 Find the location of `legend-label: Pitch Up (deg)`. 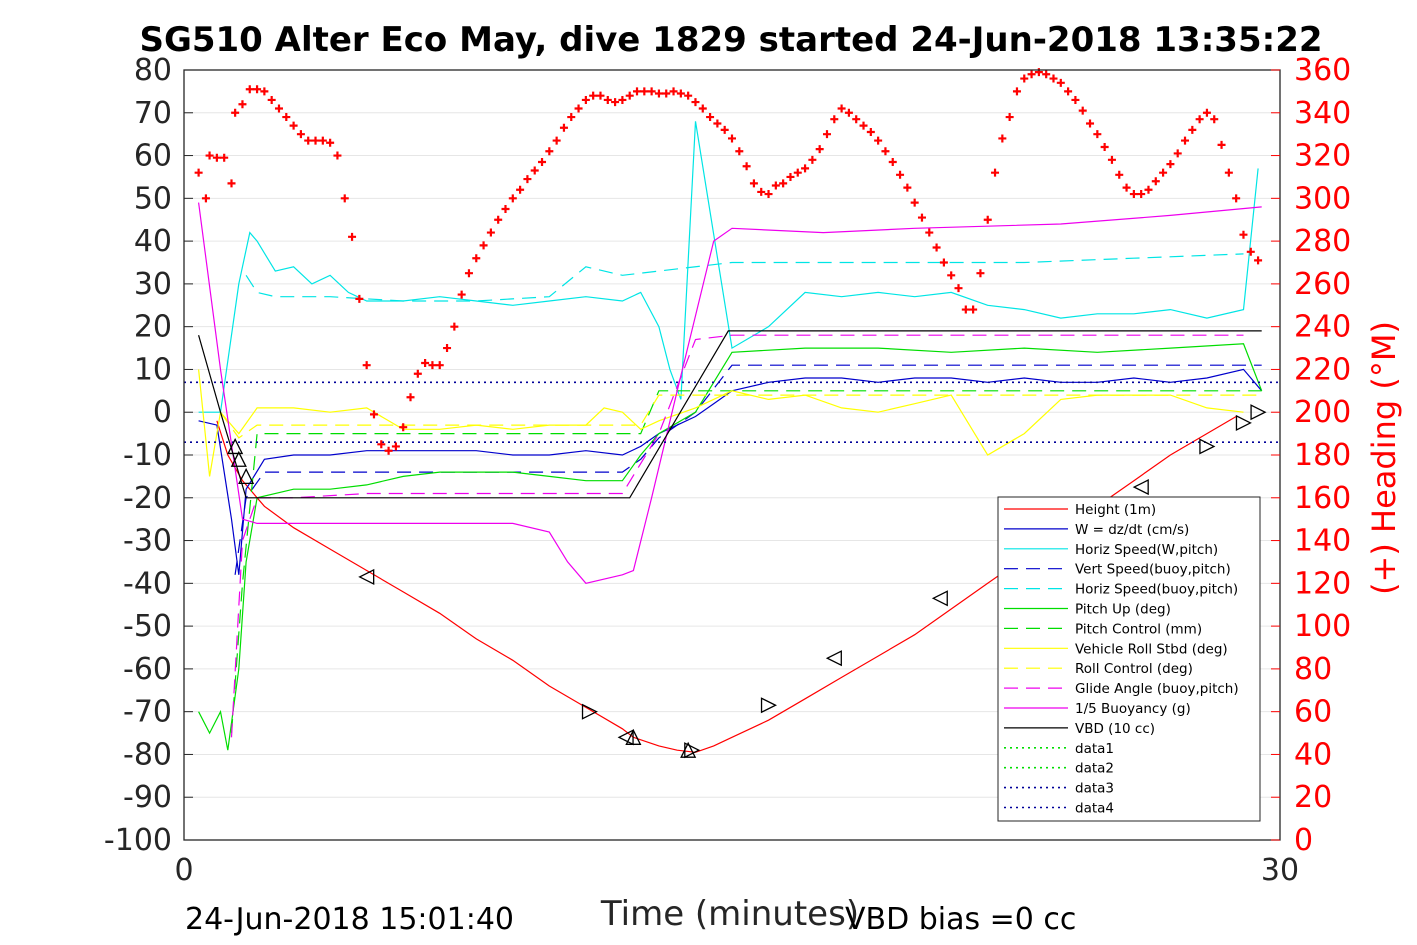

legend-label: Pitch Up (deg) is located at coordinates (1123, 610).